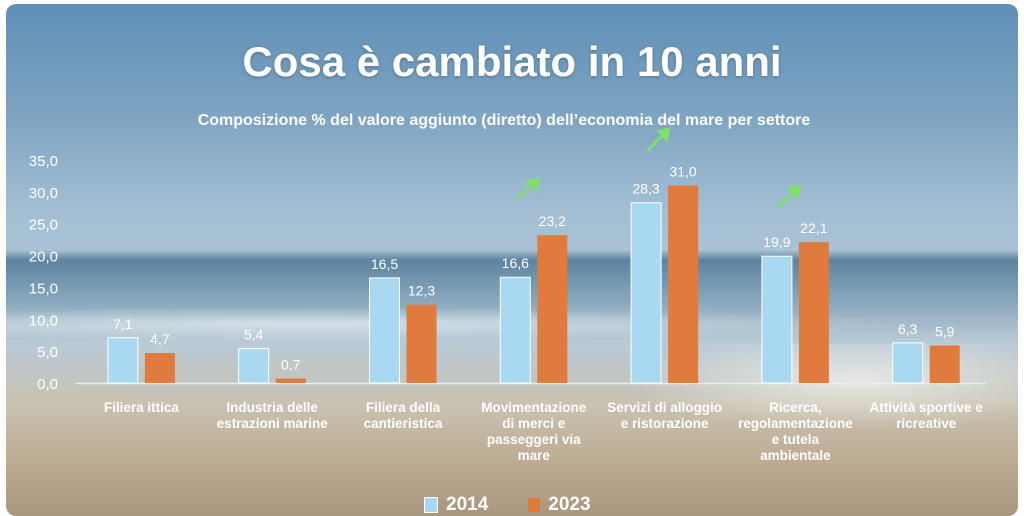 Image resolution: width=1024 pixels, height=516 pixels. Describe the element at coordinates (431, 505) in the screenshot. I see `legend-swatch-2014` at that location.